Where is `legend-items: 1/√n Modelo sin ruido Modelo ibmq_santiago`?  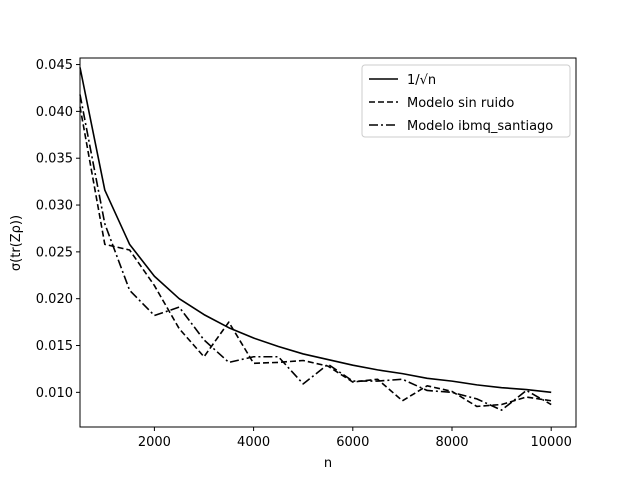 legend-items: 1/√n Modelo sin ruido Modelo ibmq_santiago is located at coordinates (461, 103).